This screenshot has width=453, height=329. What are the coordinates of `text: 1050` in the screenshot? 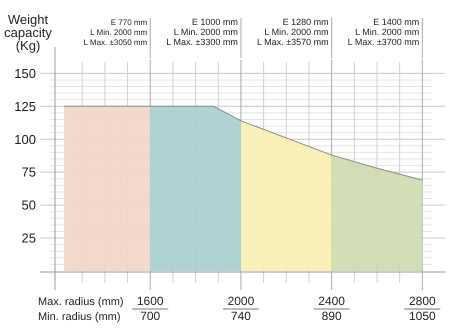 It's located at (422, 316).